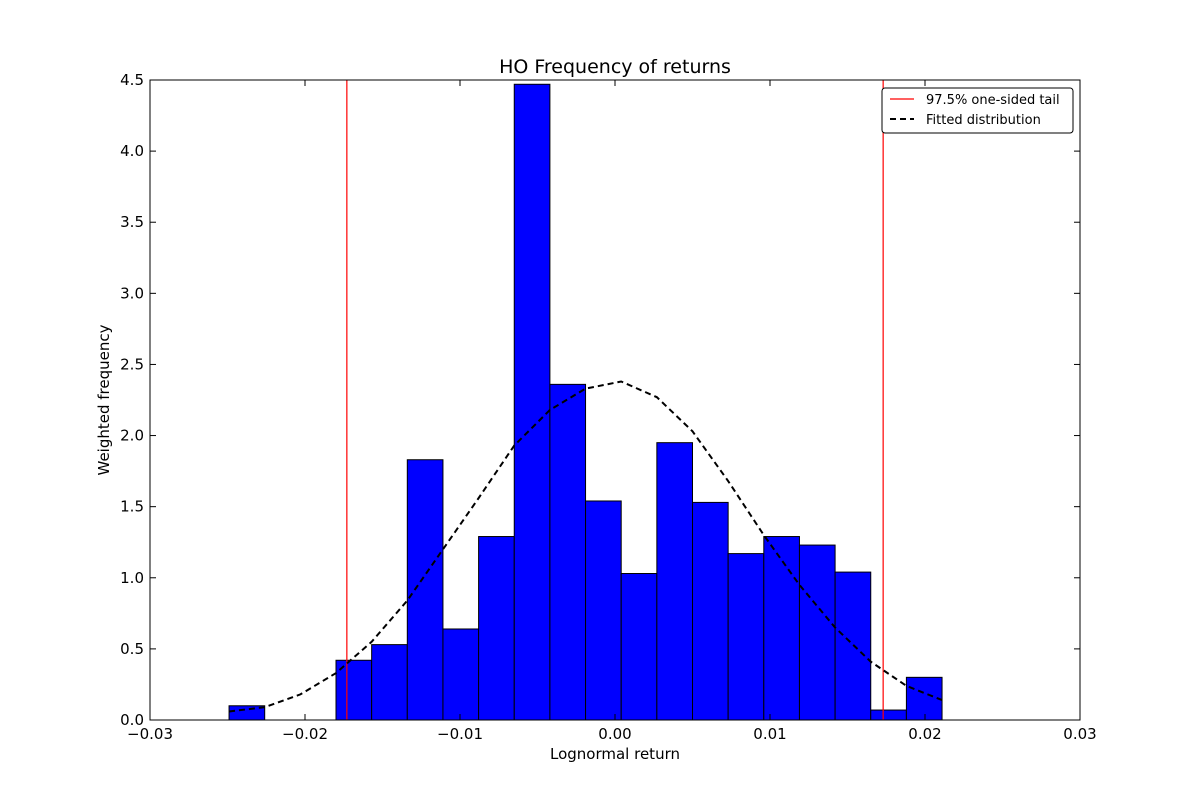 The image size is (1200, 805). I want to click on x-tick-label: −0.01, so click(460, 734).